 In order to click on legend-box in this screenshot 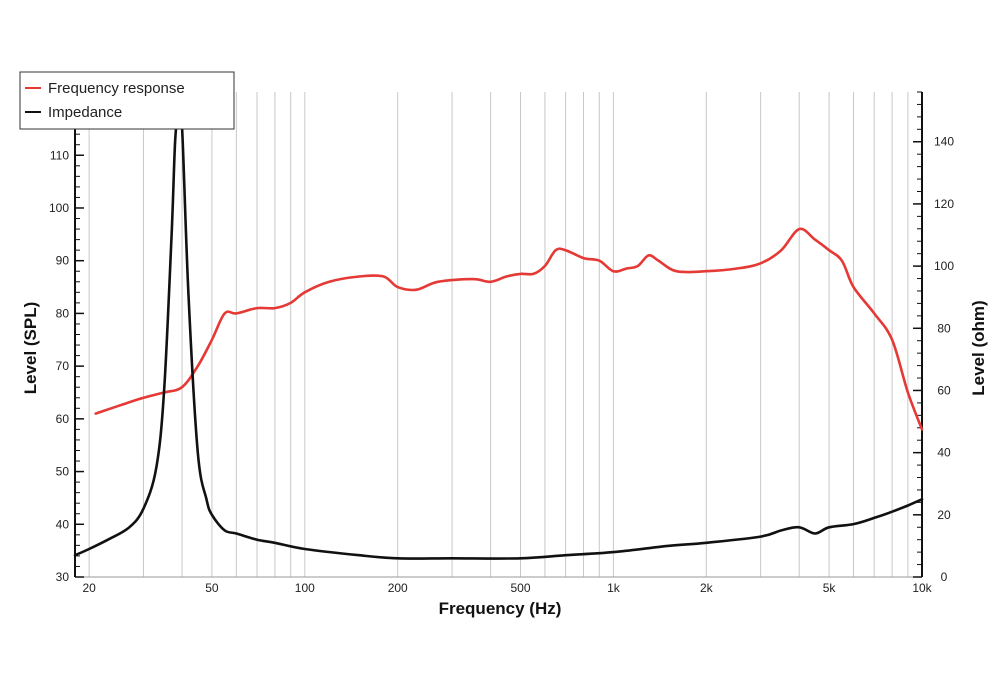, I will do `click(127, 100)`.